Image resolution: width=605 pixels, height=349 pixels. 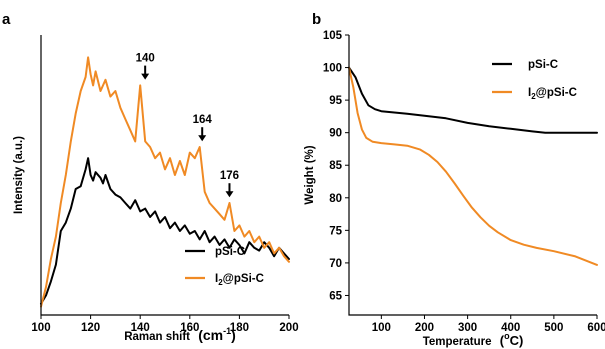 I want to click on panel-b-y-tick-label-65: 65, so click(x=335, y=296).